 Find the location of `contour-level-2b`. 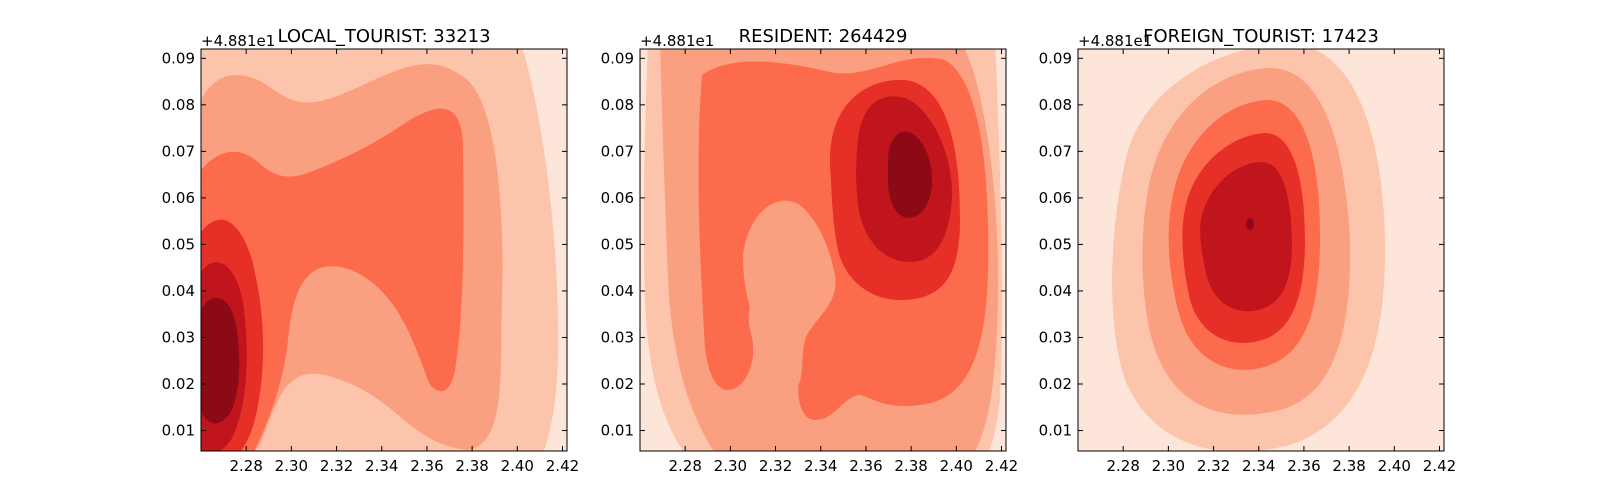

contour-level-2b is located at coordinates (789, 296).